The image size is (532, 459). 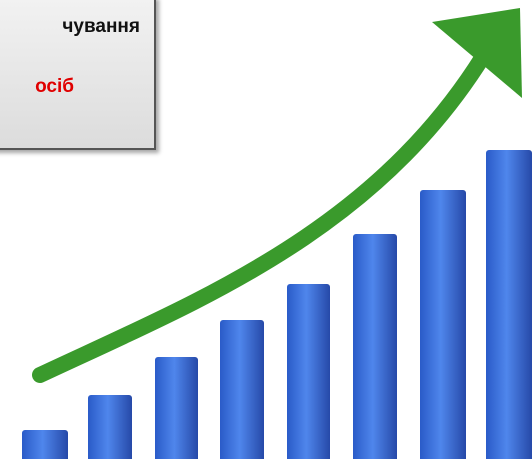 What do you see at coordinates (101, 26) in the screenshot?
I see `caption-line: чування` at bounding box center [101, 26].